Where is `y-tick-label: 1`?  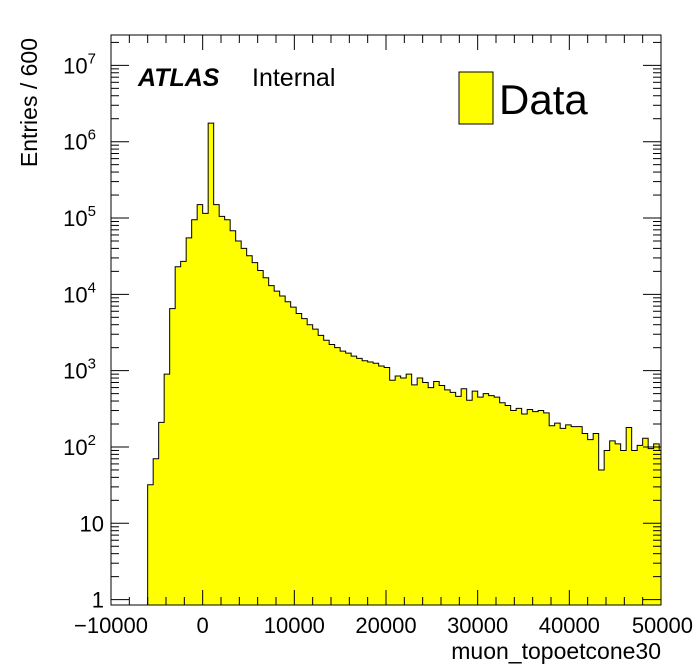 y-tick-label: 1 is located at coordinates (98, 600).